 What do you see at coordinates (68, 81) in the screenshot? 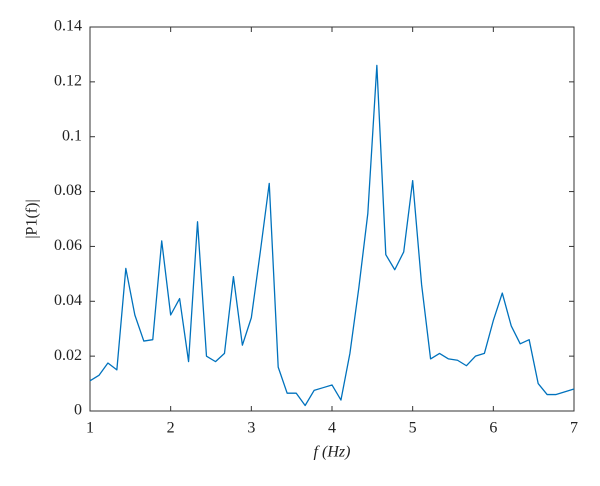
I see `y-tick-label: 0.12` at bounding box center [68, 81].